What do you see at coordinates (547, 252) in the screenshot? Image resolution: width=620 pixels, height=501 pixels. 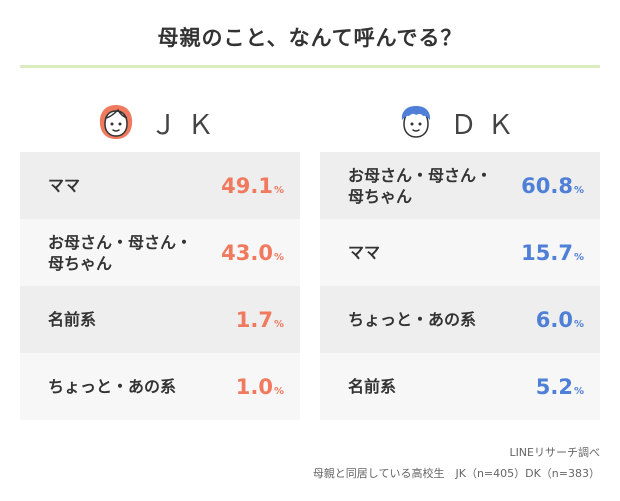 I see `value-number: 15.7` at bounding box center [547, 252].